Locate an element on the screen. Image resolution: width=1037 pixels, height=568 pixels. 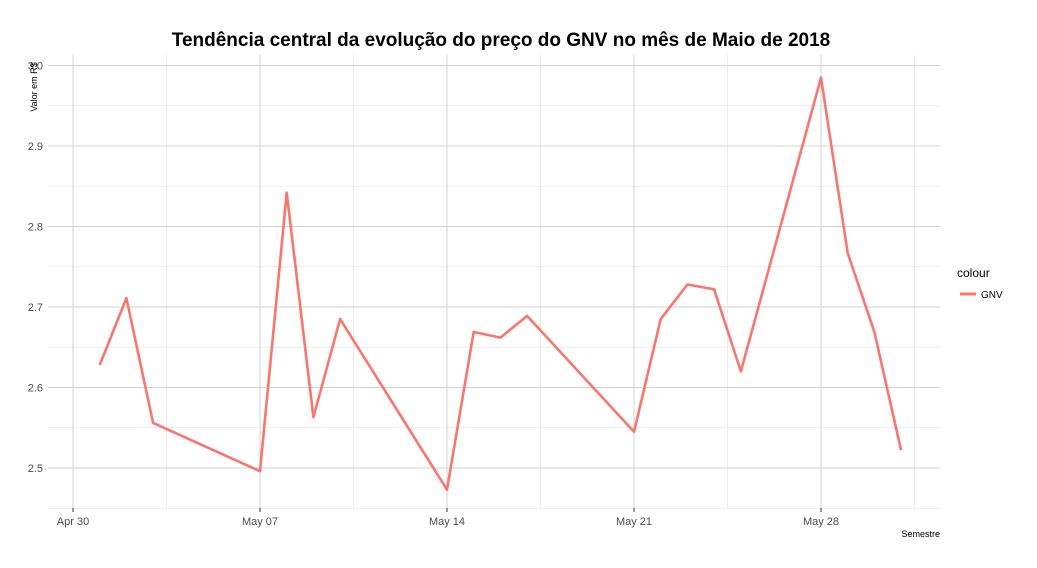
x-tick-label: May 28 is located at coordinates (821, 522).